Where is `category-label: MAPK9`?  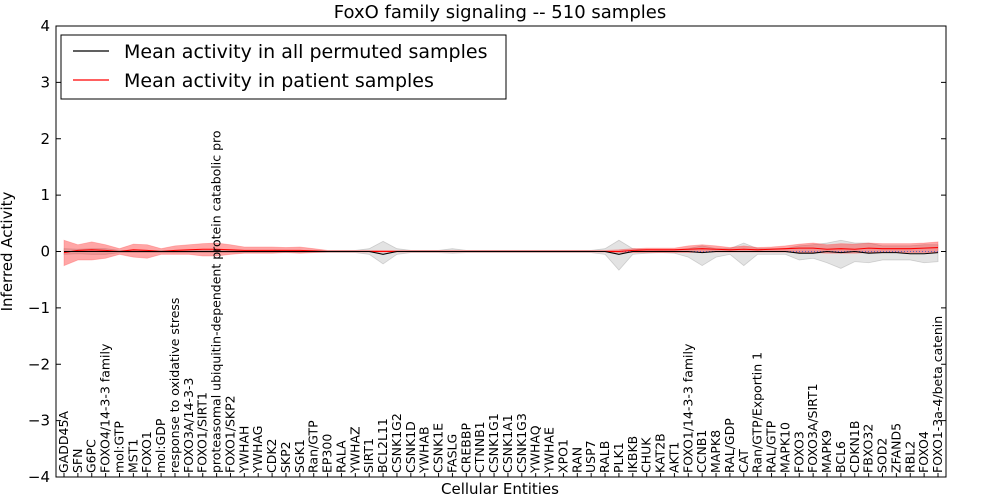
category-label: MAPK9 is located at coordinates (826, 451).